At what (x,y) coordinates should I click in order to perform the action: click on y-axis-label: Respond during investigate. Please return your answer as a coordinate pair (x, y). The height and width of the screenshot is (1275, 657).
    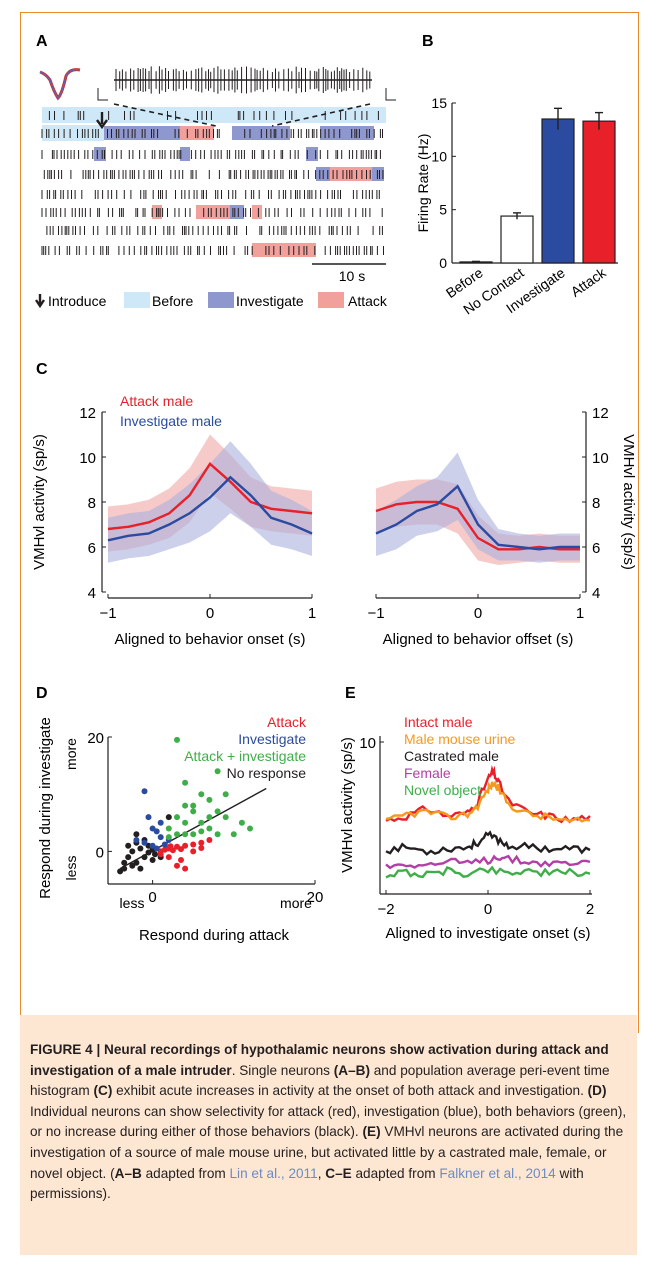
    Looking at the image, I should click on (45, 808).